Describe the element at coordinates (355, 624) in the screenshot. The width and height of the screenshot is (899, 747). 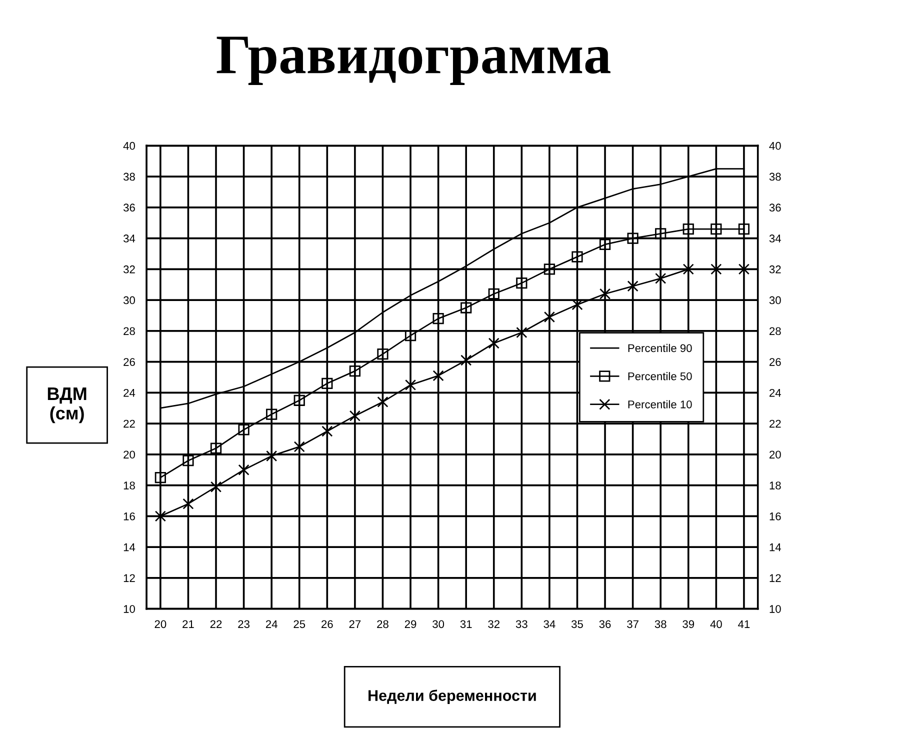
I see `x-tick-label: 27` at that location.